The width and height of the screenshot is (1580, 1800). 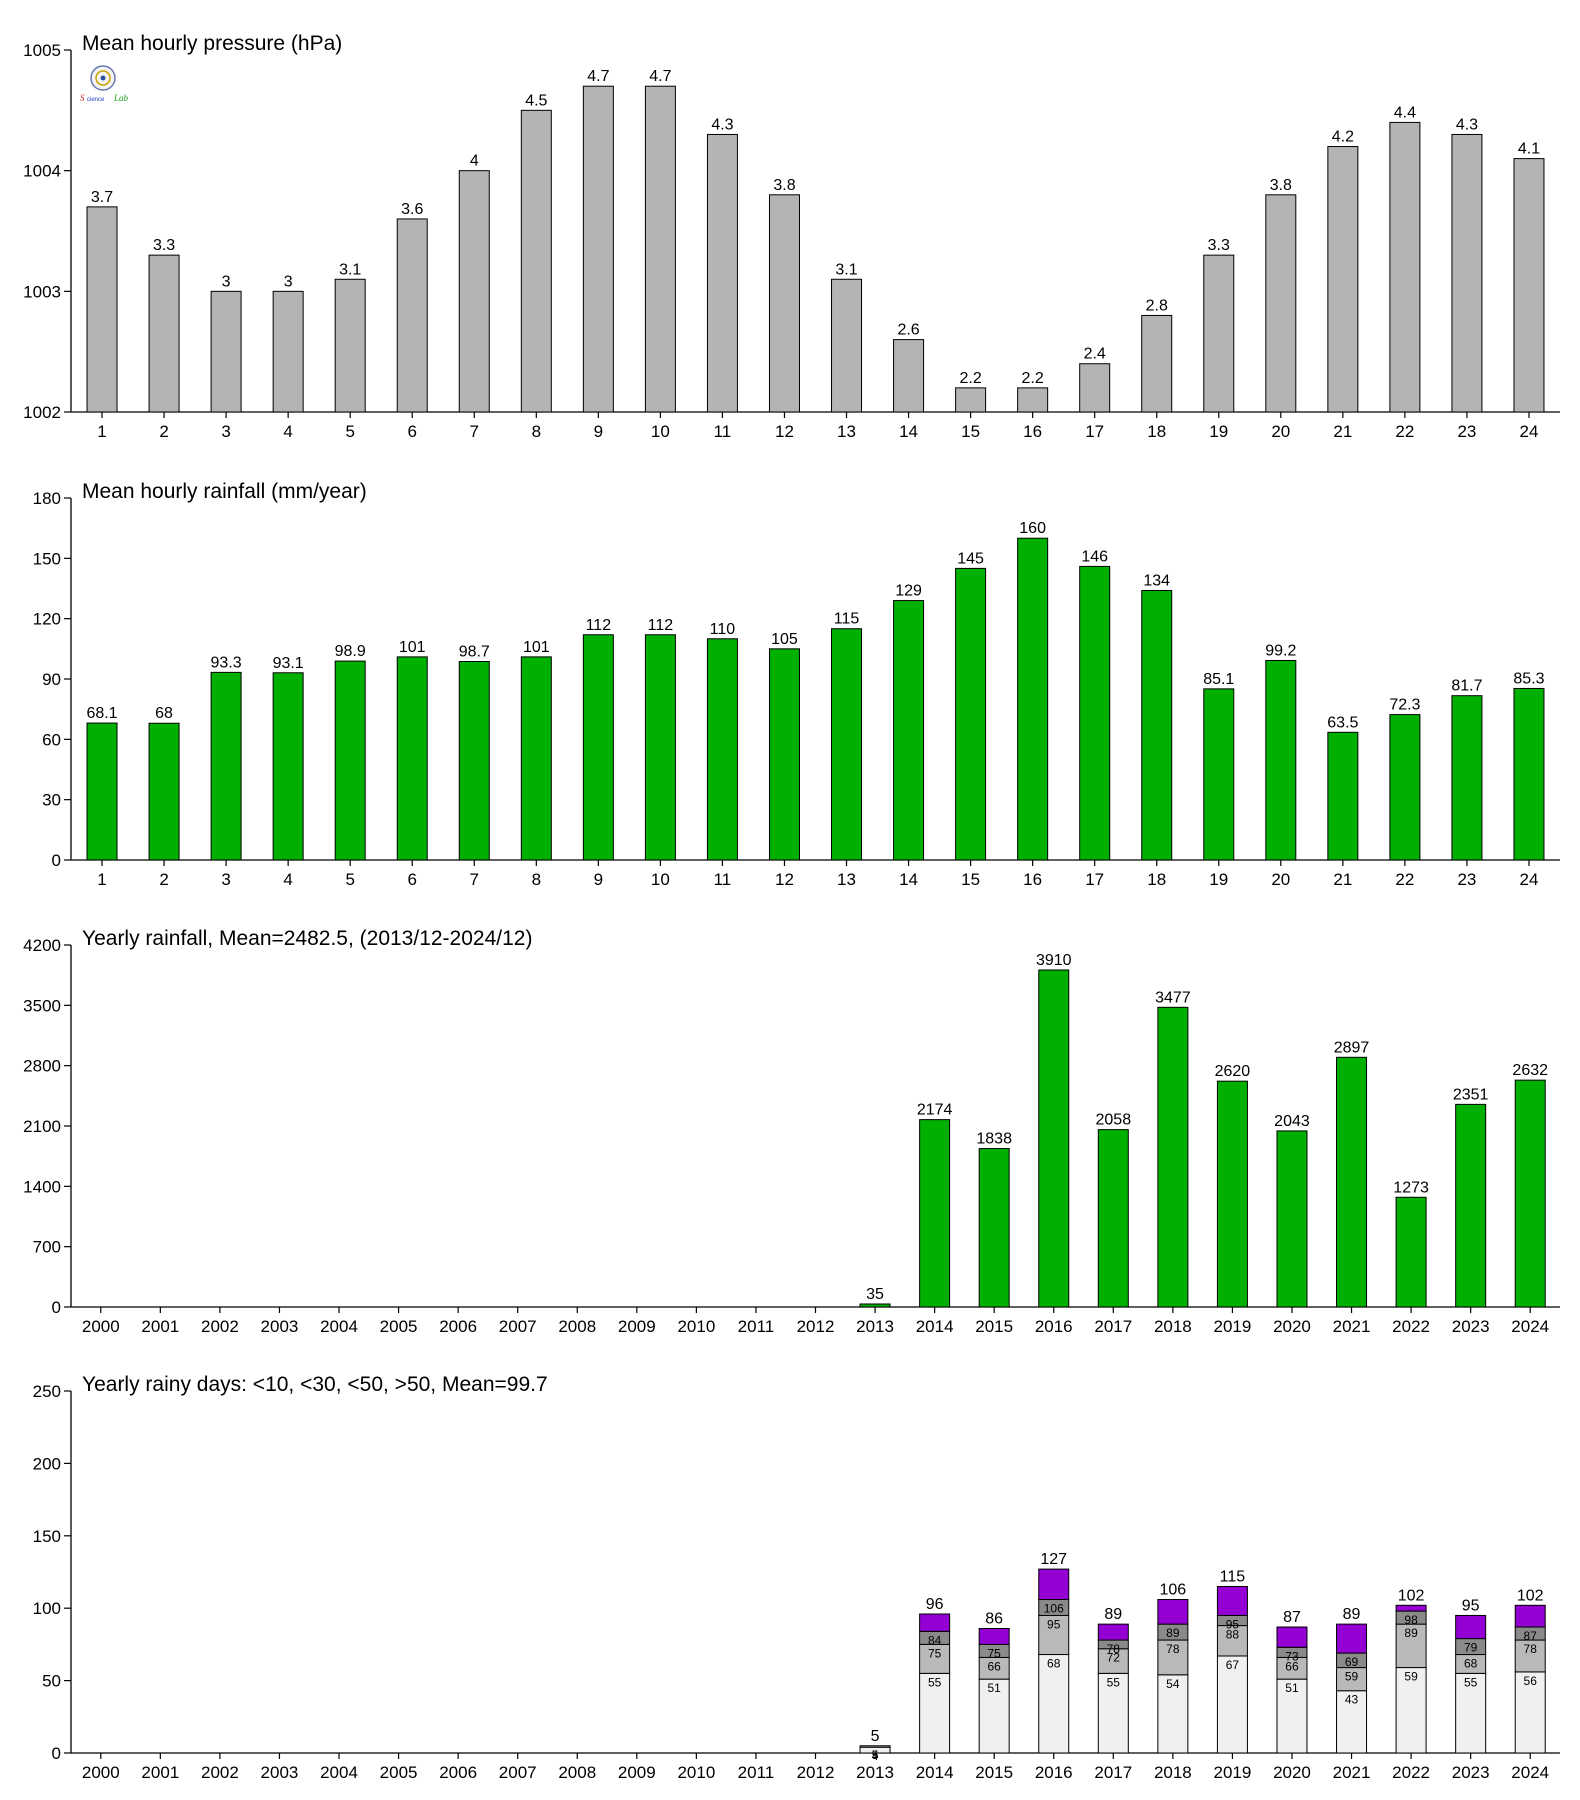 I want to click on chart2-x-tick-label: 21, so click(x=1342, y=879).